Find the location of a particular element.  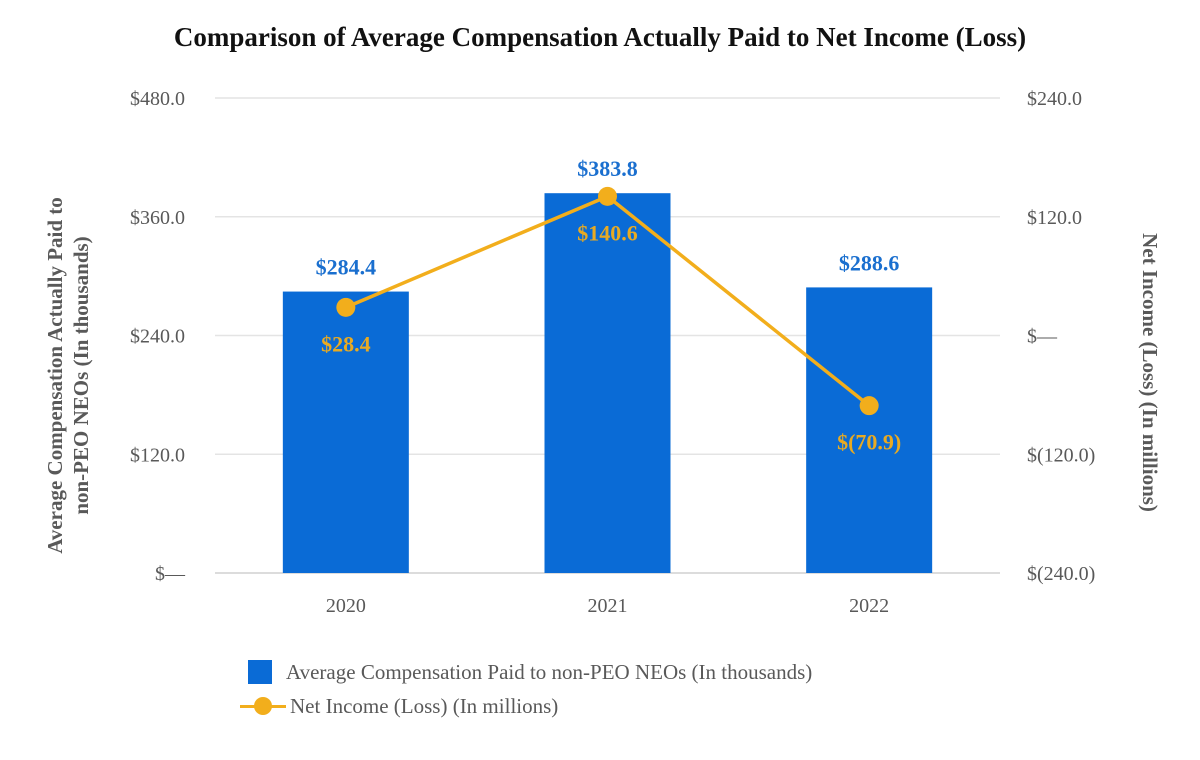

line-data-label: $28.4 is located at coordinates (346, 343).